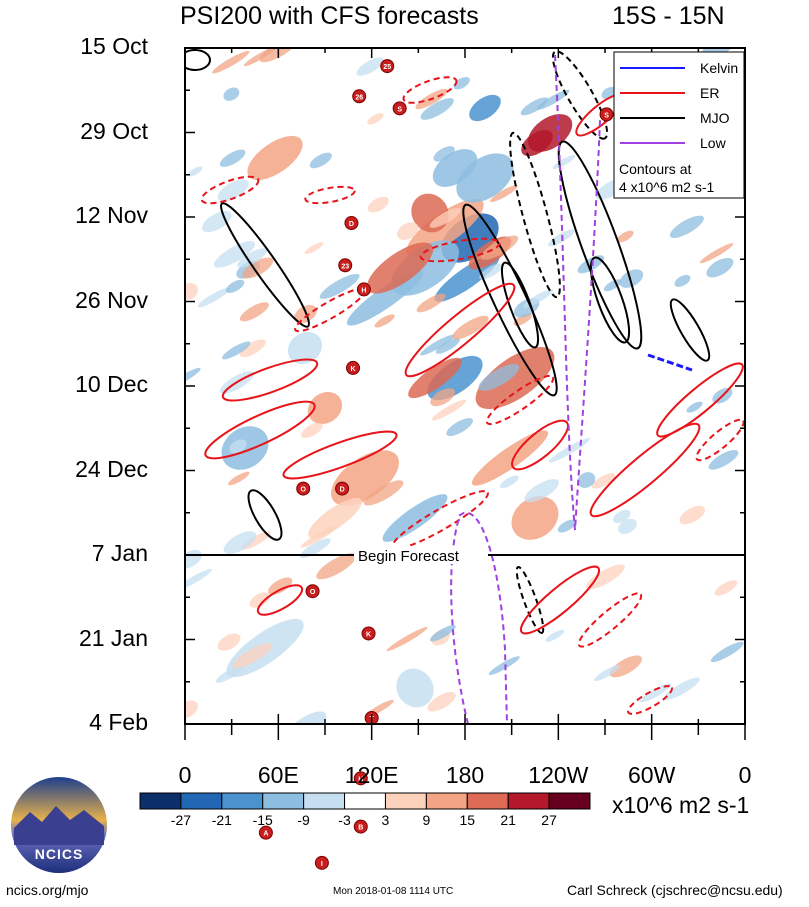 The image size is (809, 907). What do you see at coordinates (59, 854) in the screenshot?
I see `logo-text: NCICS` at bounding box center [59, 854].